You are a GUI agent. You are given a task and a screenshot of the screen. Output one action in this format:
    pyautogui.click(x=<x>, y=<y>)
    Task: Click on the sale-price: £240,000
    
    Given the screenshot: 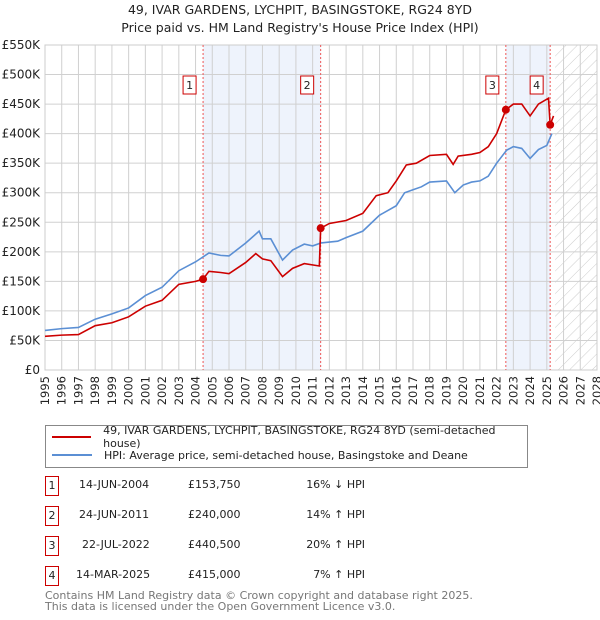 What is the action you would take?
    pyautogui.click(x=214, y=514)
    